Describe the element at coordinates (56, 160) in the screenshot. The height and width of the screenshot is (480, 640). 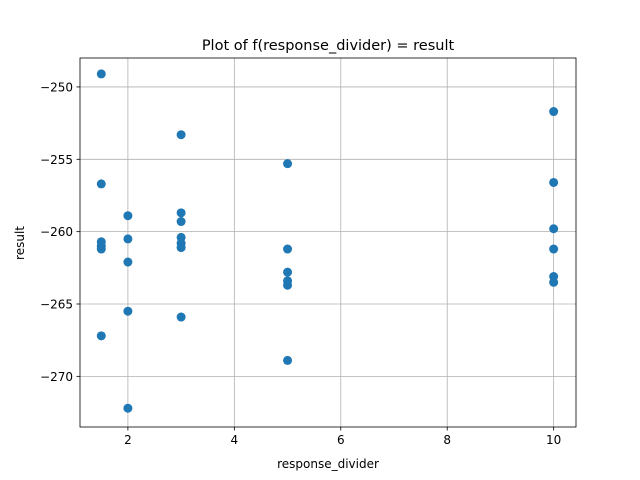
I see `y-tick-label: −255` at that location.